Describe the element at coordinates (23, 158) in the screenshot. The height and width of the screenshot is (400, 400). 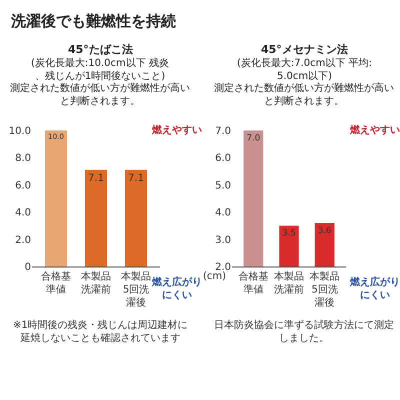
I see `y-tick-label: 8.0` at that location.